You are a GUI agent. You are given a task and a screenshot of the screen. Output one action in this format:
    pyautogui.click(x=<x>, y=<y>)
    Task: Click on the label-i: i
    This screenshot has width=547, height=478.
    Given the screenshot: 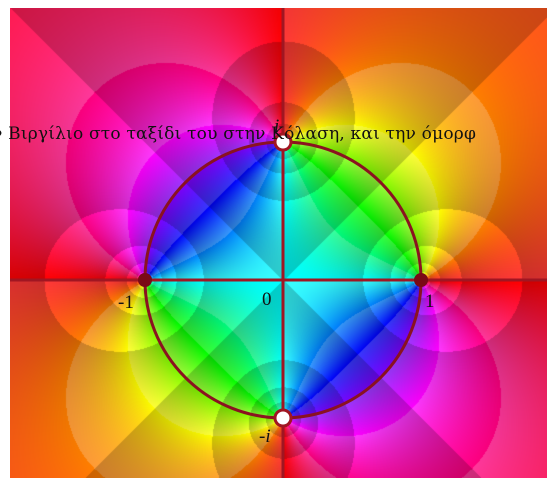 What is the action you would take?
    pyautogui.click(x=277, y=126)
    